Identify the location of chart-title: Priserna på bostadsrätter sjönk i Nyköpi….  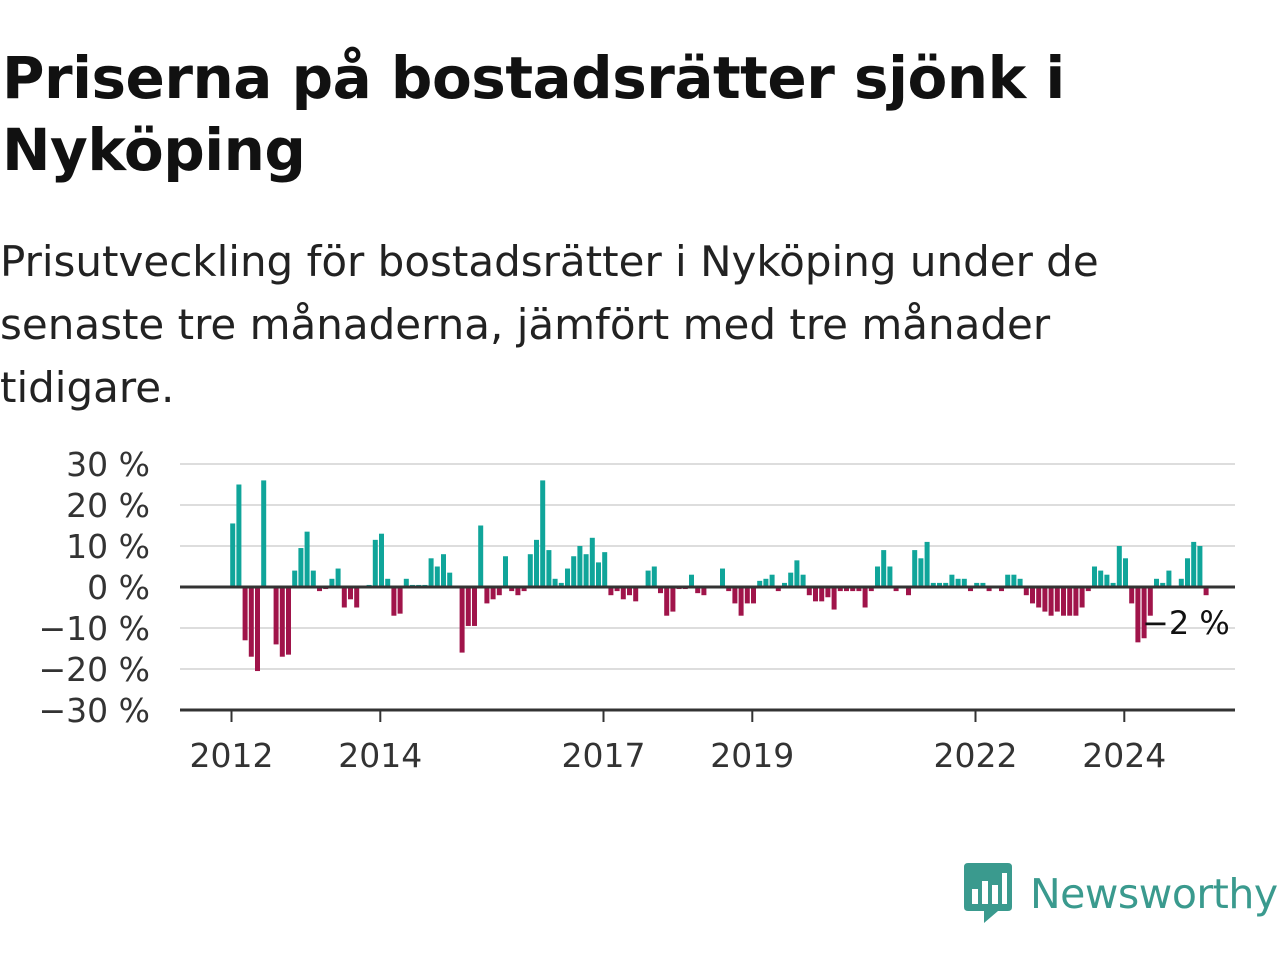
(533, 114).